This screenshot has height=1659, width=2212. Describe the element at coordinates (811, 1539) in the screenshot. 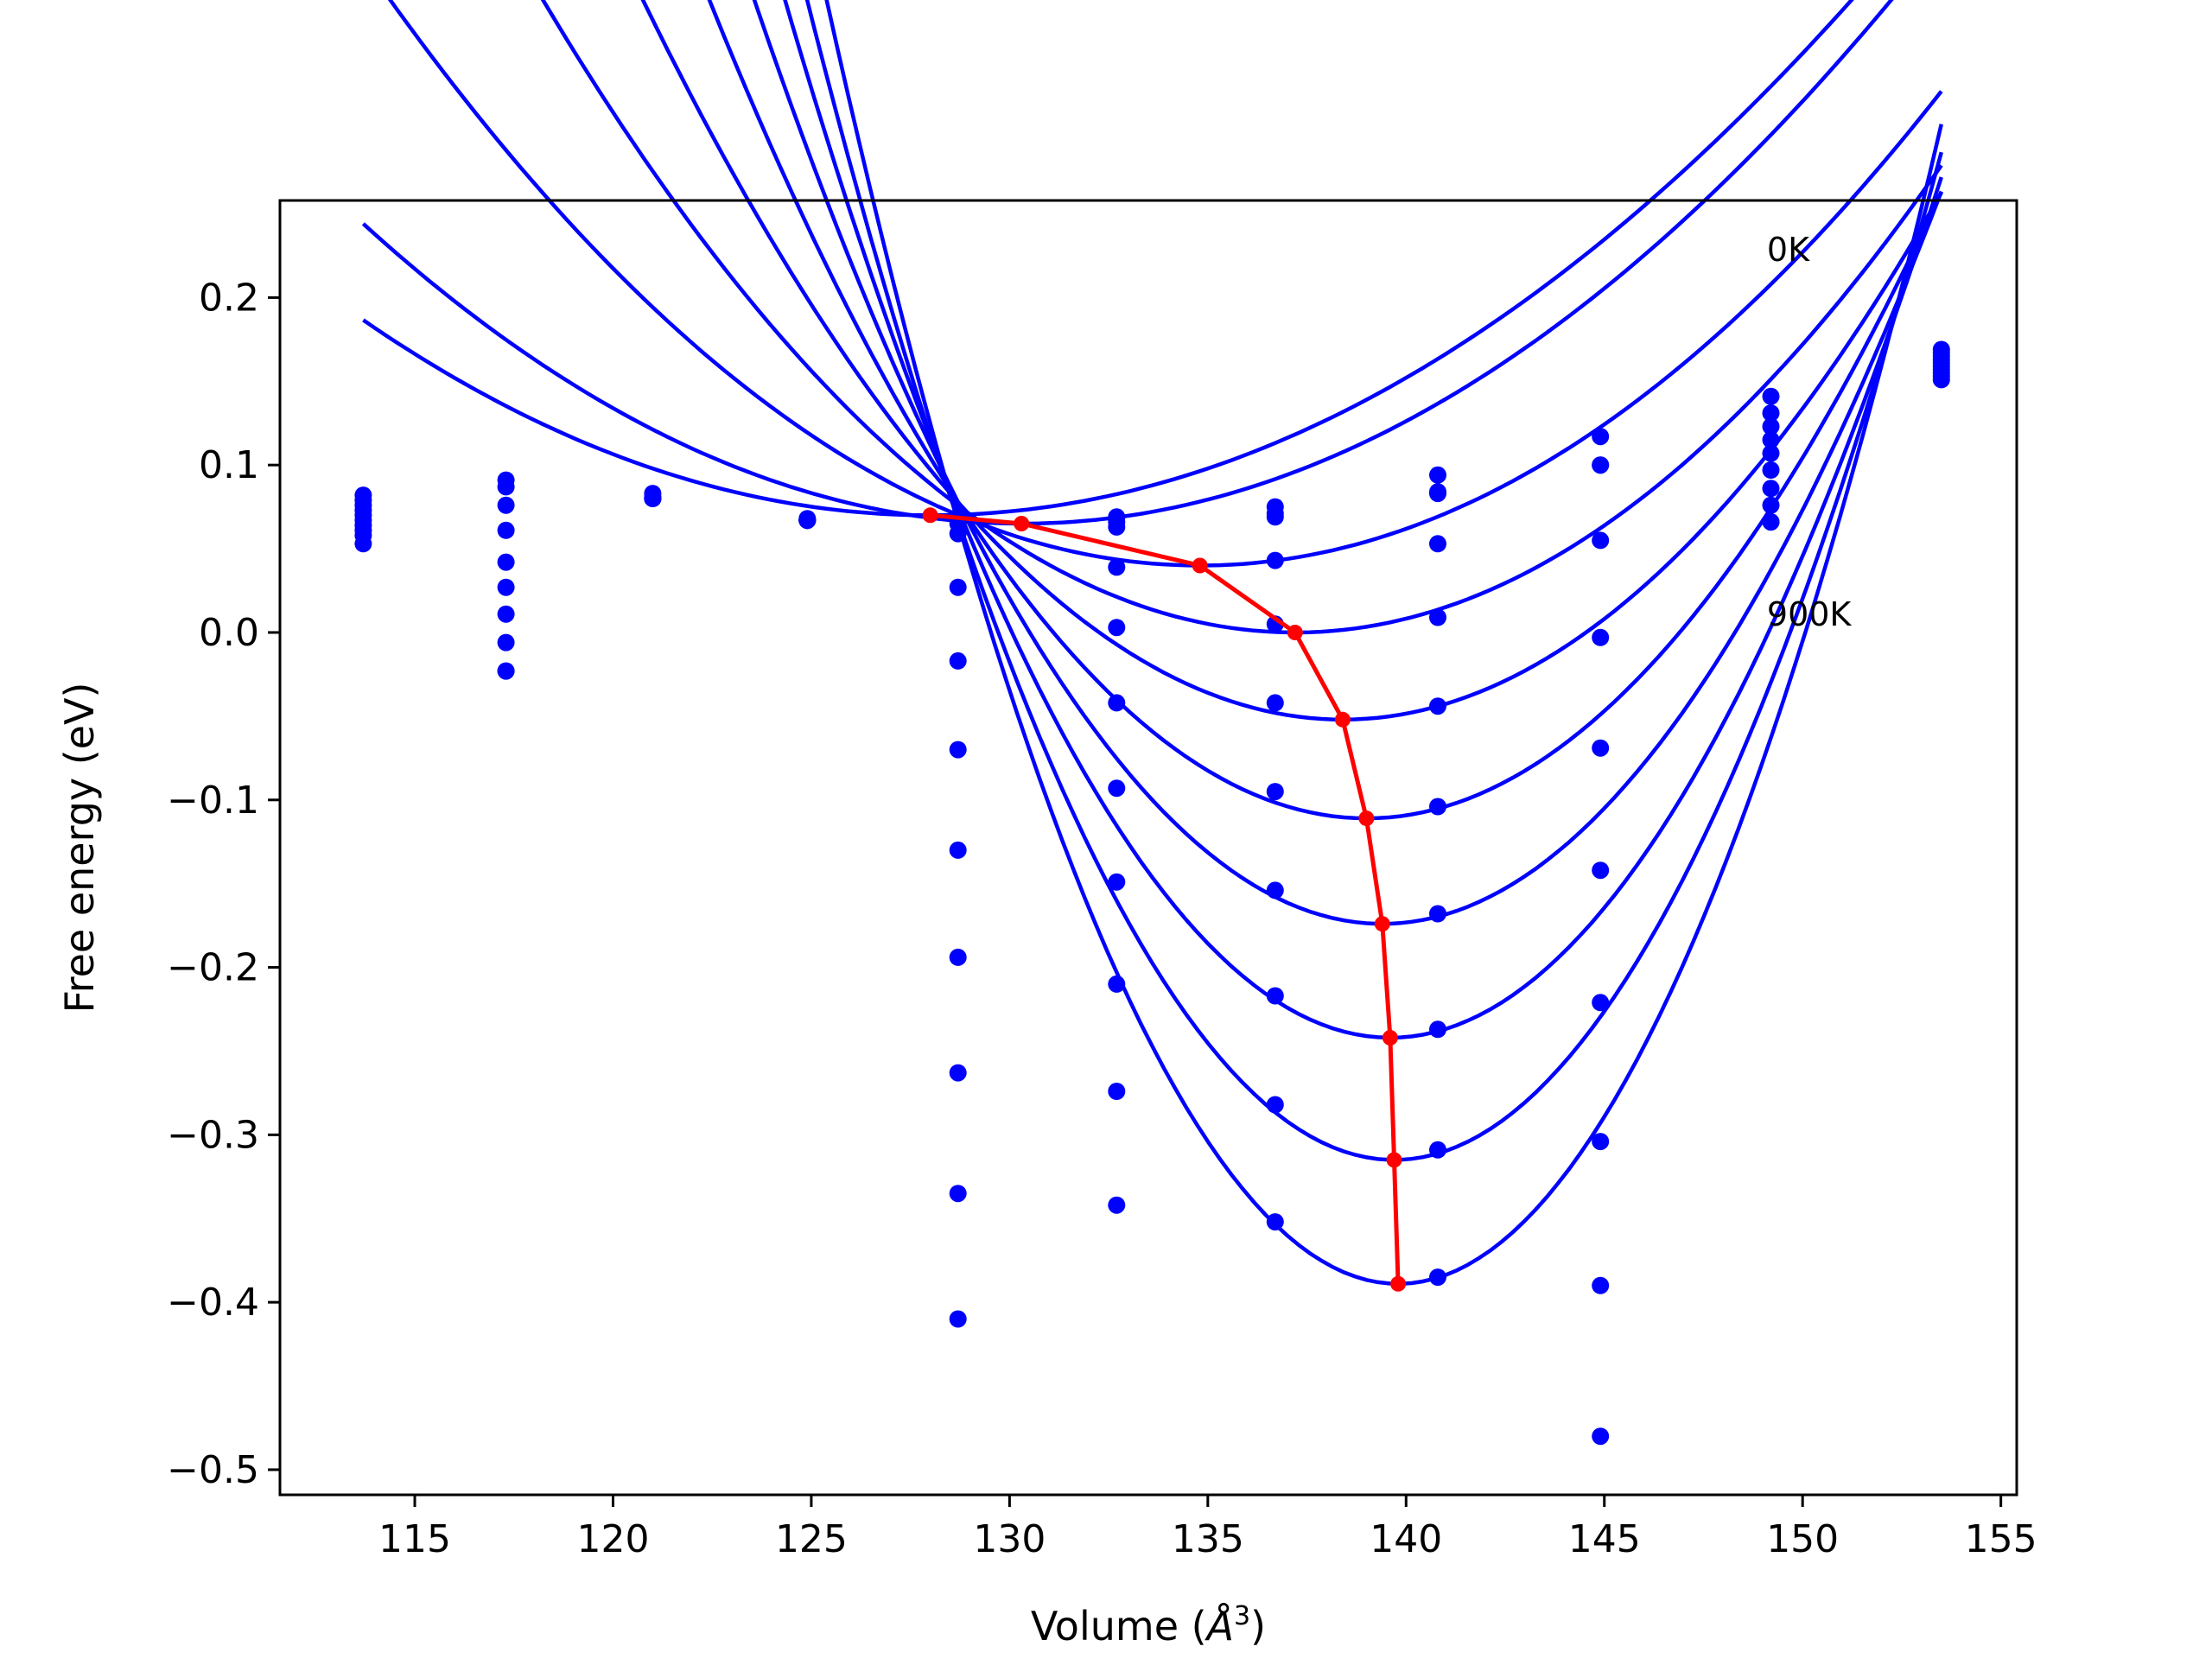

I see `x-tick-label: 125` at that location.